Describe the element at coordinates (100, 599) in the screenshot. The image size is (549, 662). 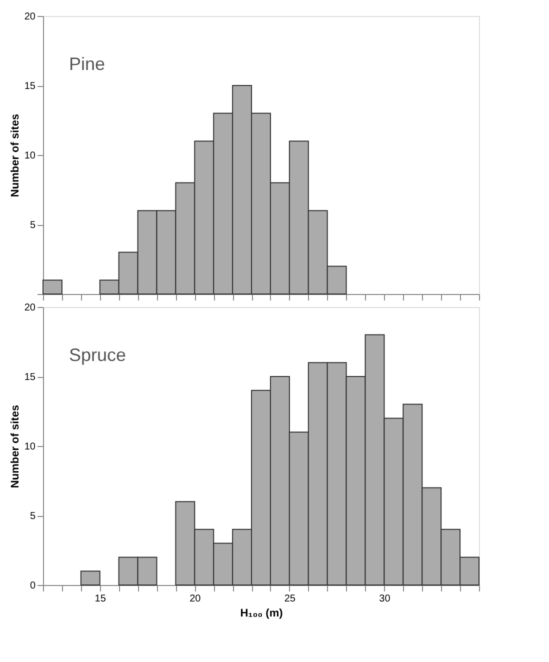
I see `x-tick-label: 15` at that location.